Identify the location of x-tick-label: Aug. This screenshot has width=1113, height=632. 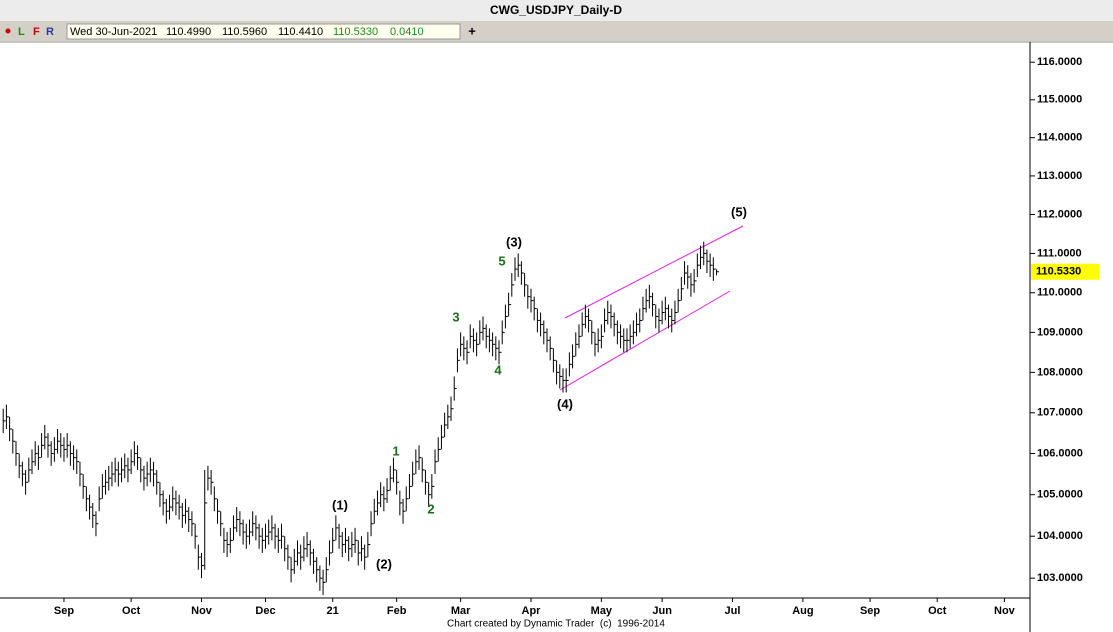
(802, 611).